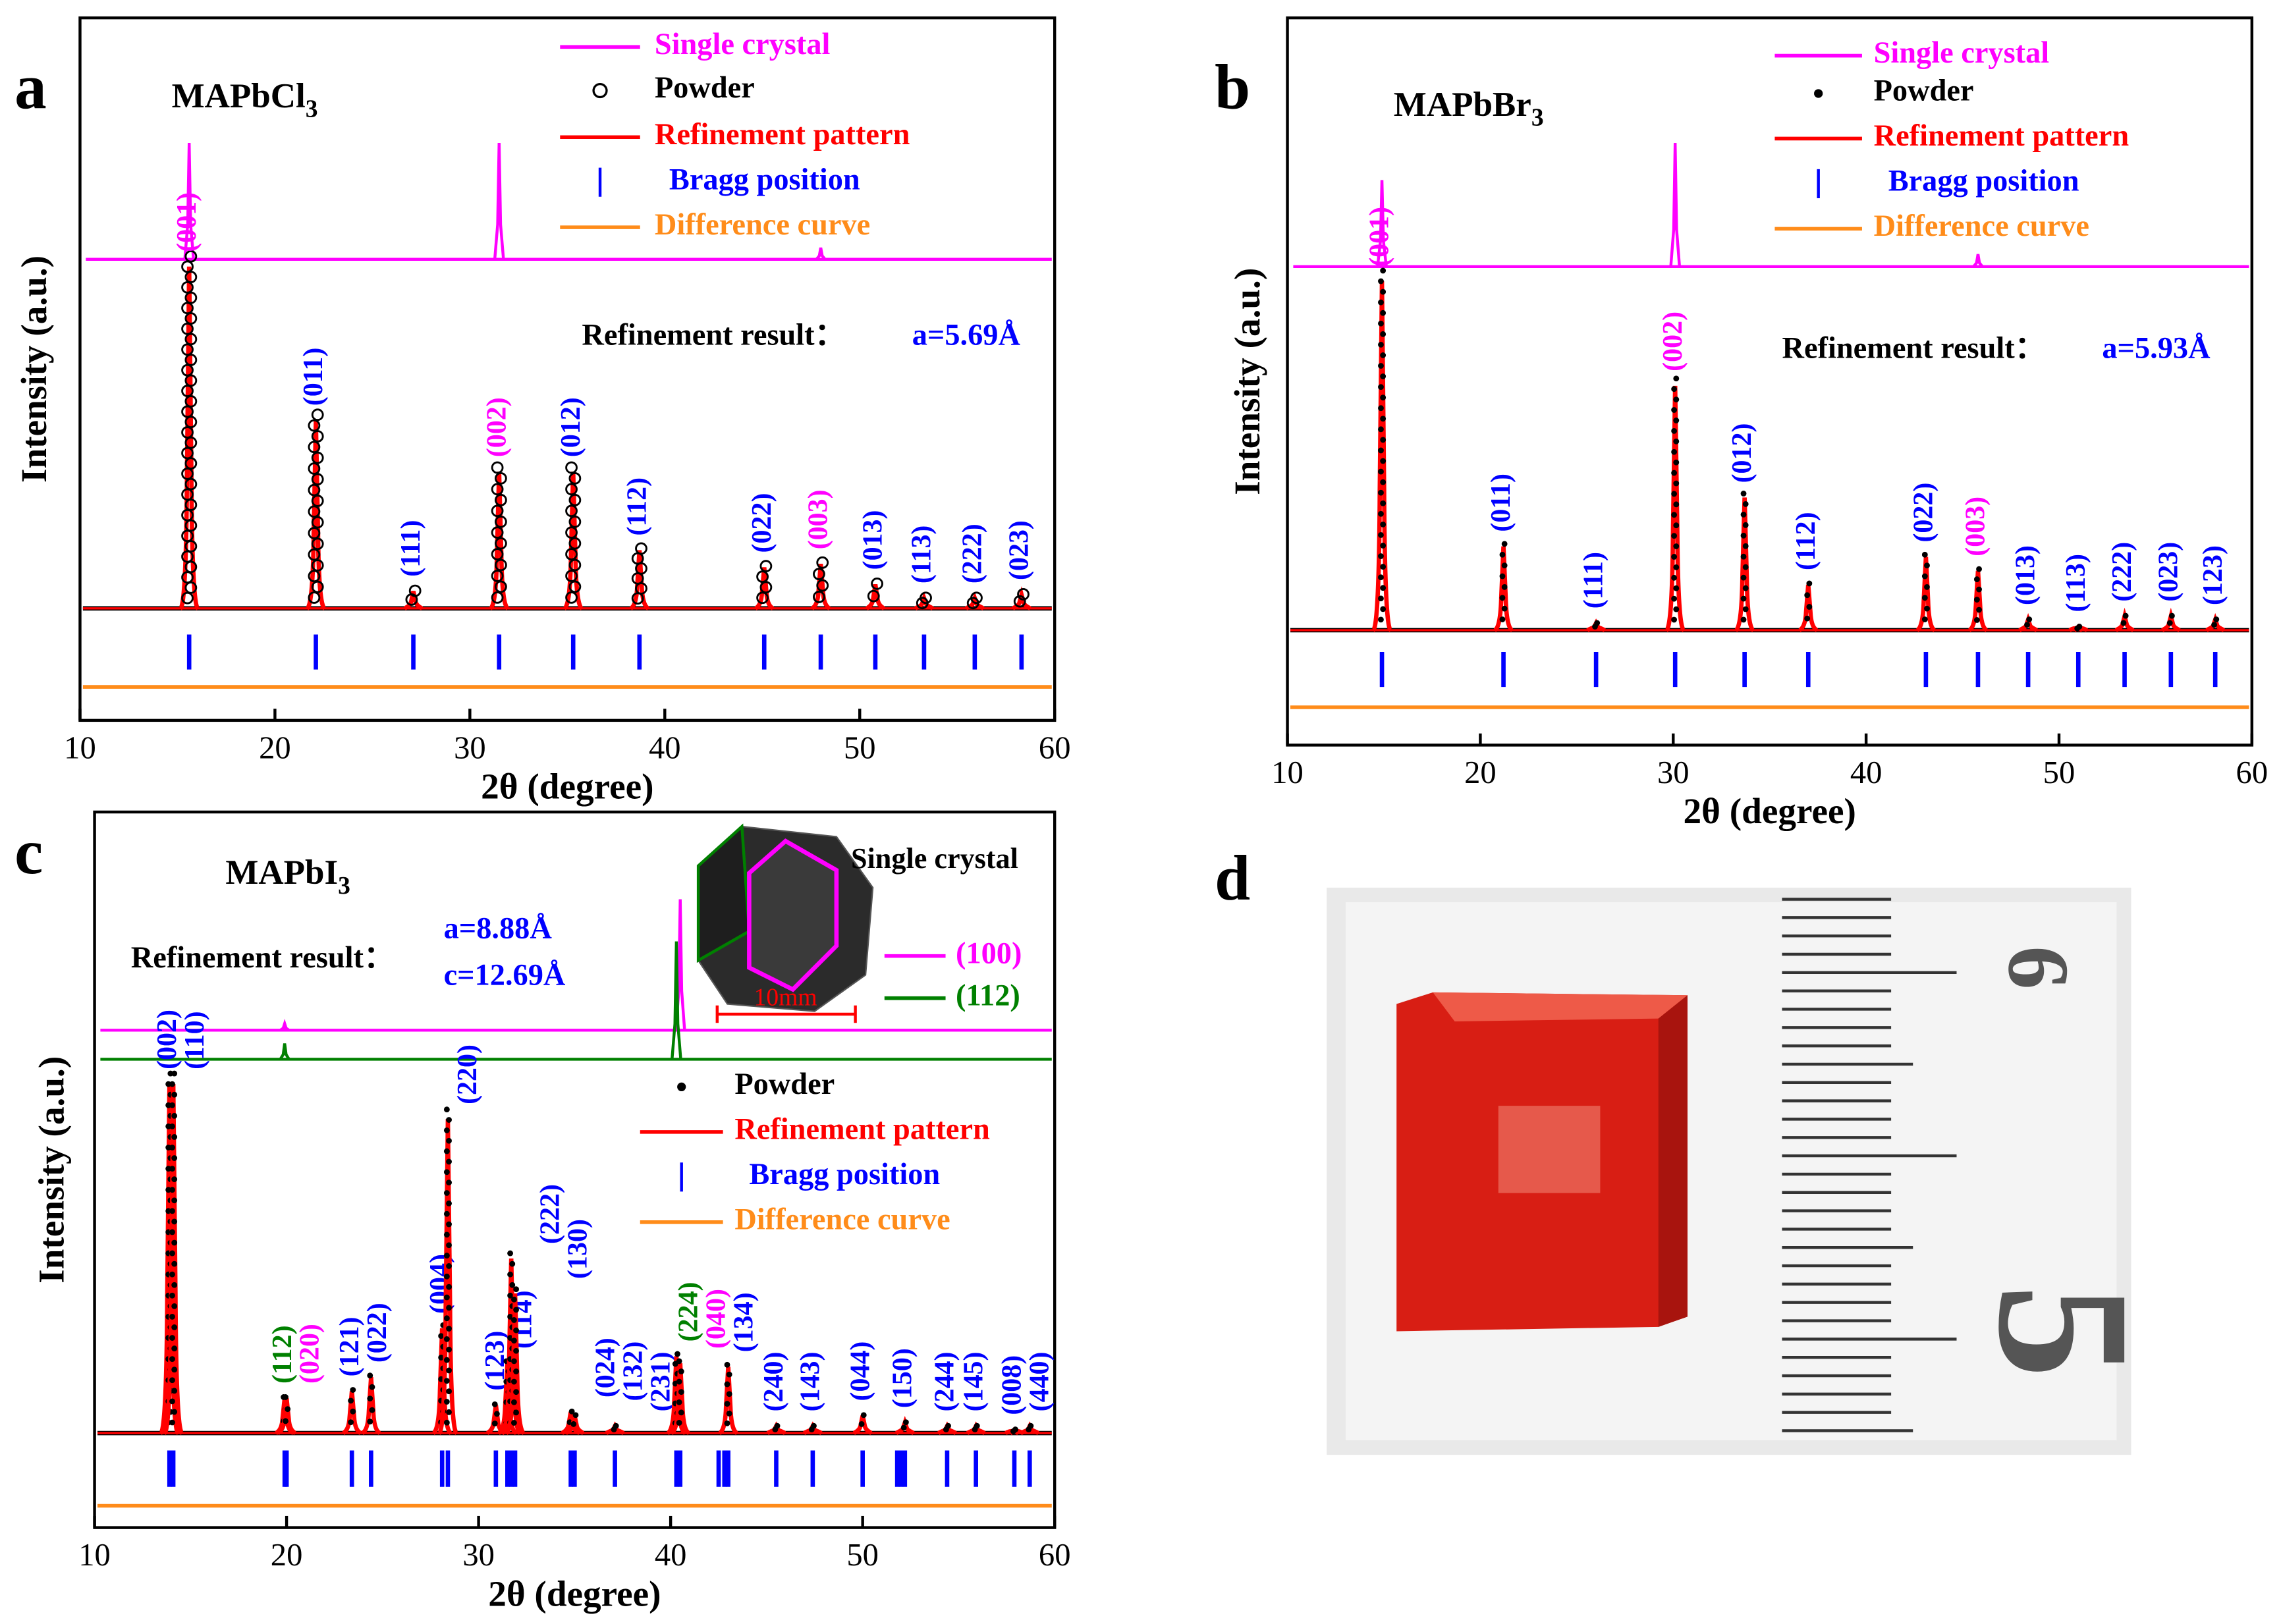  What do you see at coordinates (902, 1378) in the screenshot?
I see `peak-label: (150)` at bounding box center [902, 1378].